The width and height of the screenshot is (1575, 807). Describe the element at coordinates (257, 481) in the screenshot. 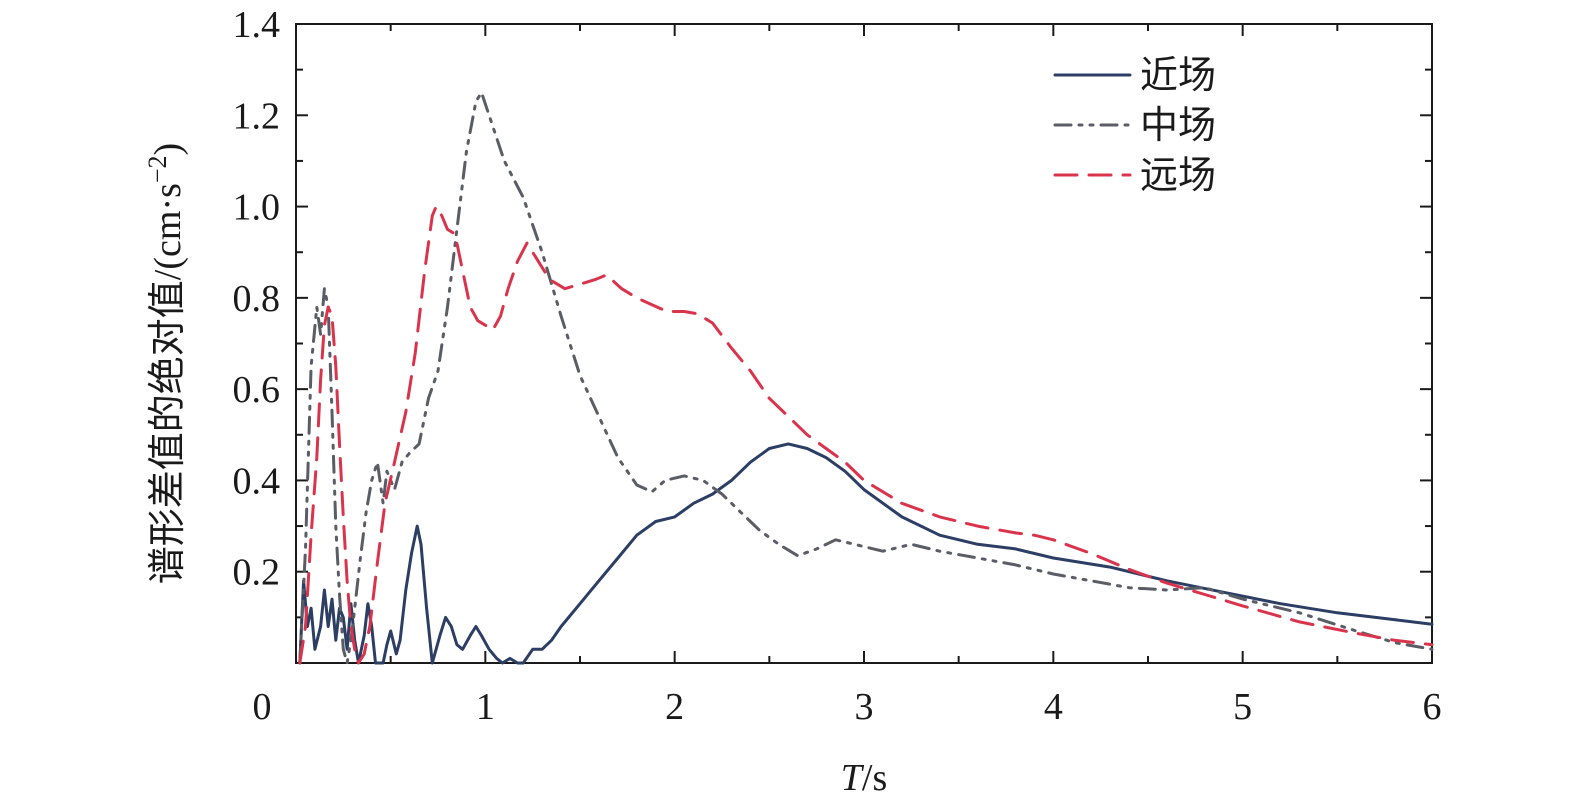

I see `y-tick-label: 0.4` at that location.